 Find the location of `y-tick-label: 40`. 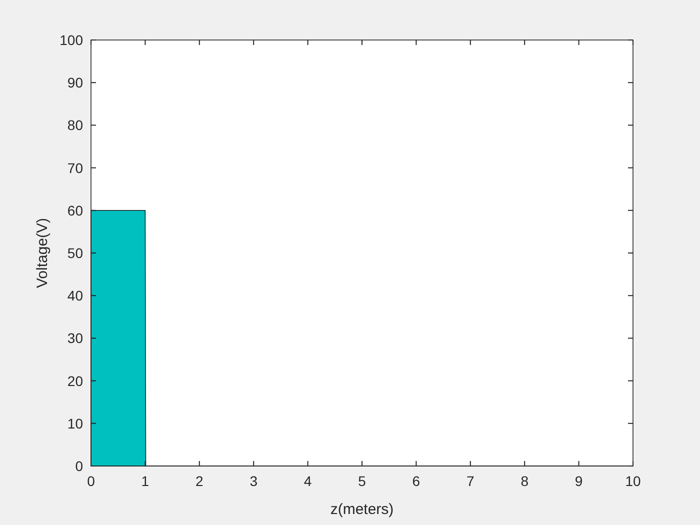

y-tick-label: 40 is located at coordinates (75, 296).